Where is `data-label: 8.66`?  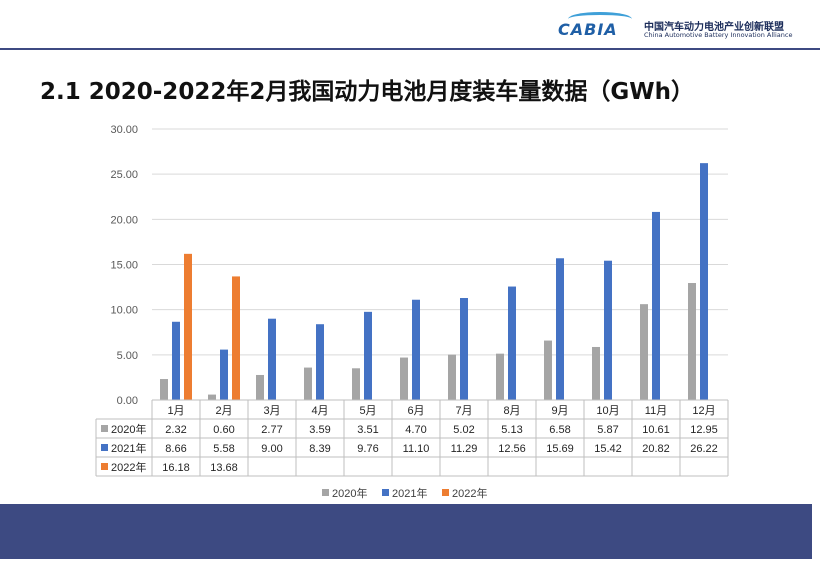 data-label: 8.66 is located at coordinates (175, 449).